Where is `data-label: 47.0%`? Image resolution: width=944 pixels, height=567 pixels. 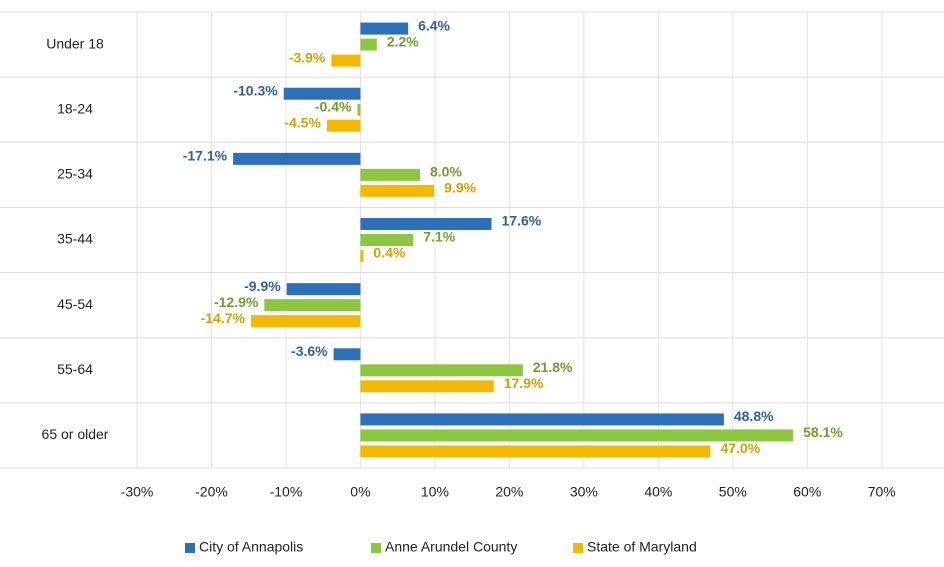 data-label: 47.0% is located at coordinates (740, 448).